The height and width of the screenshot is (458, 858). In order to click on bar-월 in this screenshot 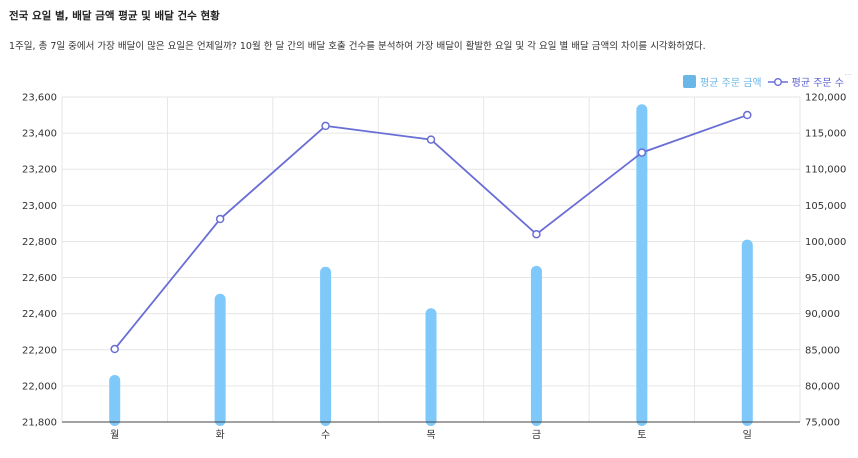, I will do `click(115, 400)`.